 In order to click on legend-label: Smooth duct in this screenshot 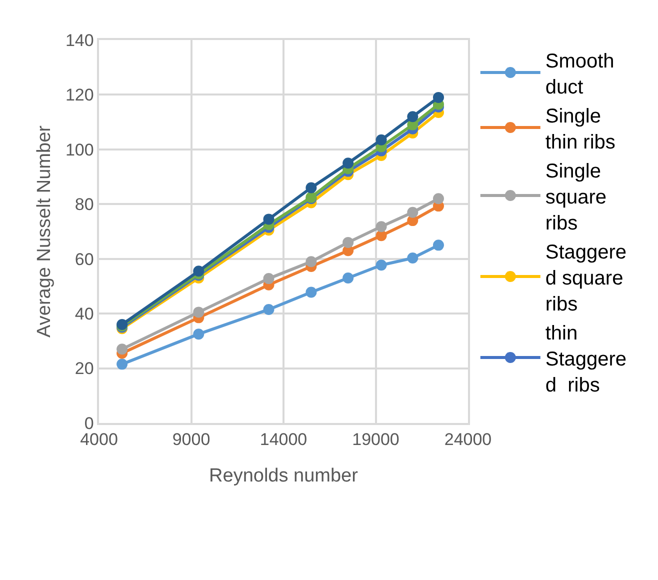, I will do `click(579, 74)`.